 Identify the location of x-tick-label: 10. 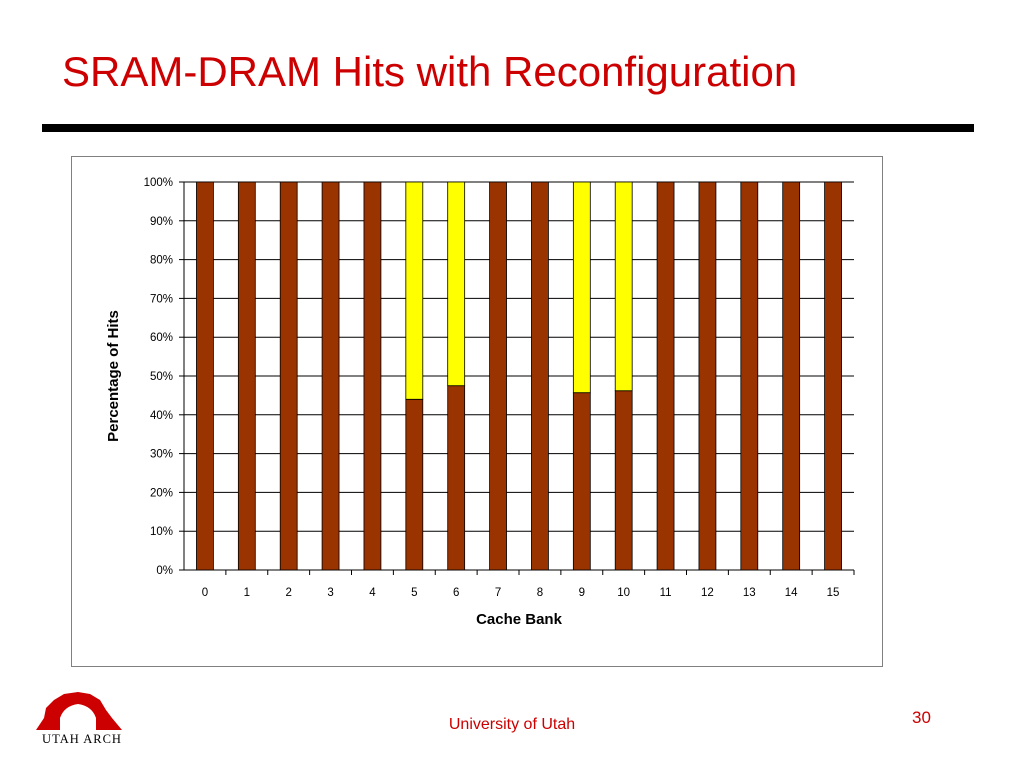
(623, 593).